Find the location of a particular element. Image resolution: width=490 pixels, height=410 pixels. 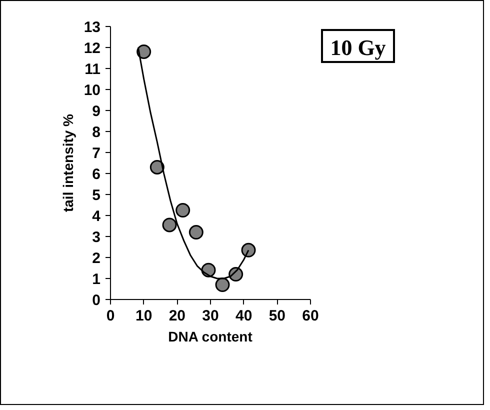

y-tick-label: 9 is located at coordinates (96, 111).